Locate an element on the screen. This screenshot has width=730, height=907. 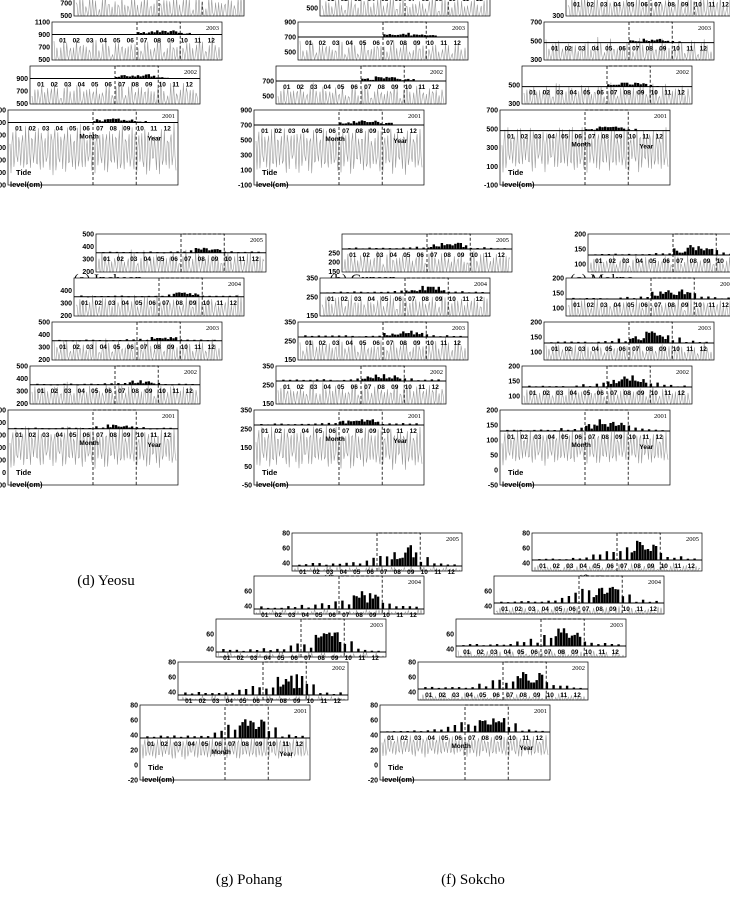
y-tick-label: 350 is located at coordinates (246, 411).